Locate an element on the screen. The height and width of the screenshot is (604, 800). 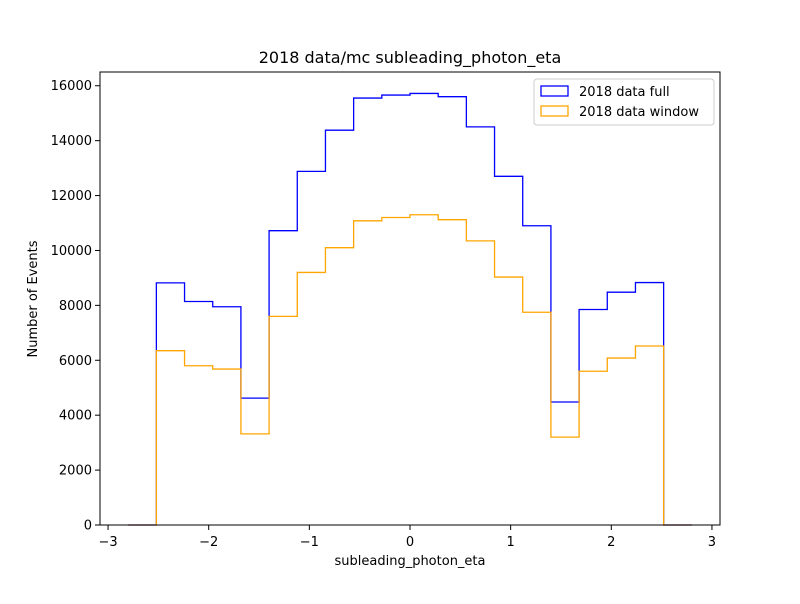
y-tick-label: 2000 is located at coordinates (75, 471).